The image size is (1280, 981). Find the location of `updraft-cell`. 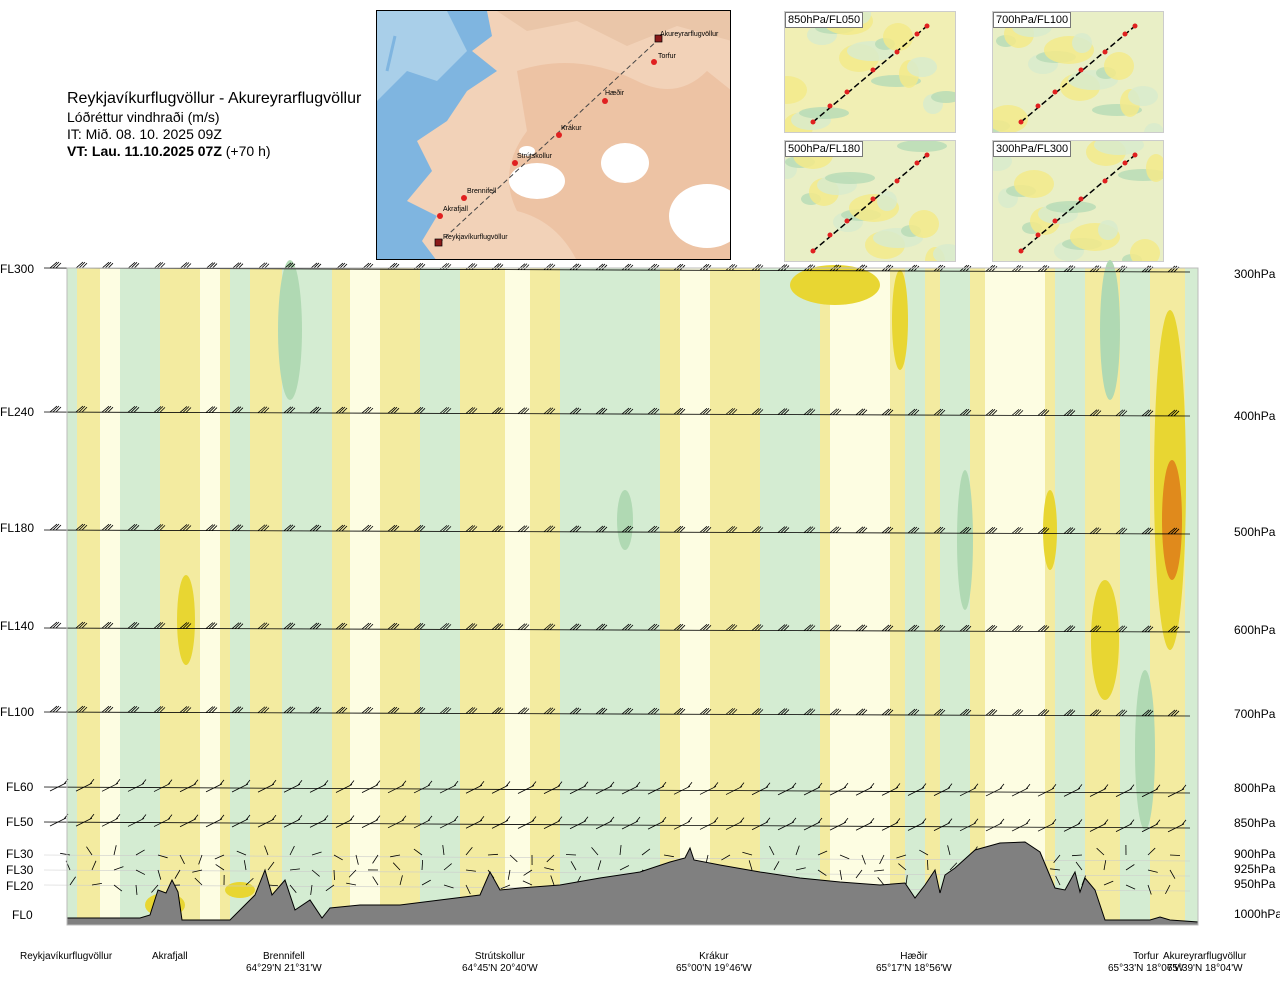

updraft-cell is located at coordinates (900, 320).